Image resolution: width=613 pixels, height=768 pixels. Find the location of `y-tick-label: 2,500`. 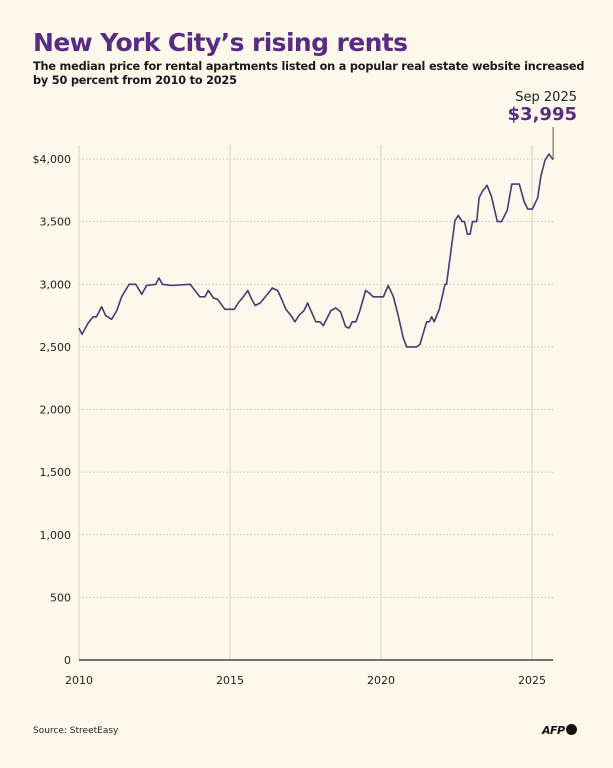

y-tick-label: 2,500 is located at coordinates (56, 347).